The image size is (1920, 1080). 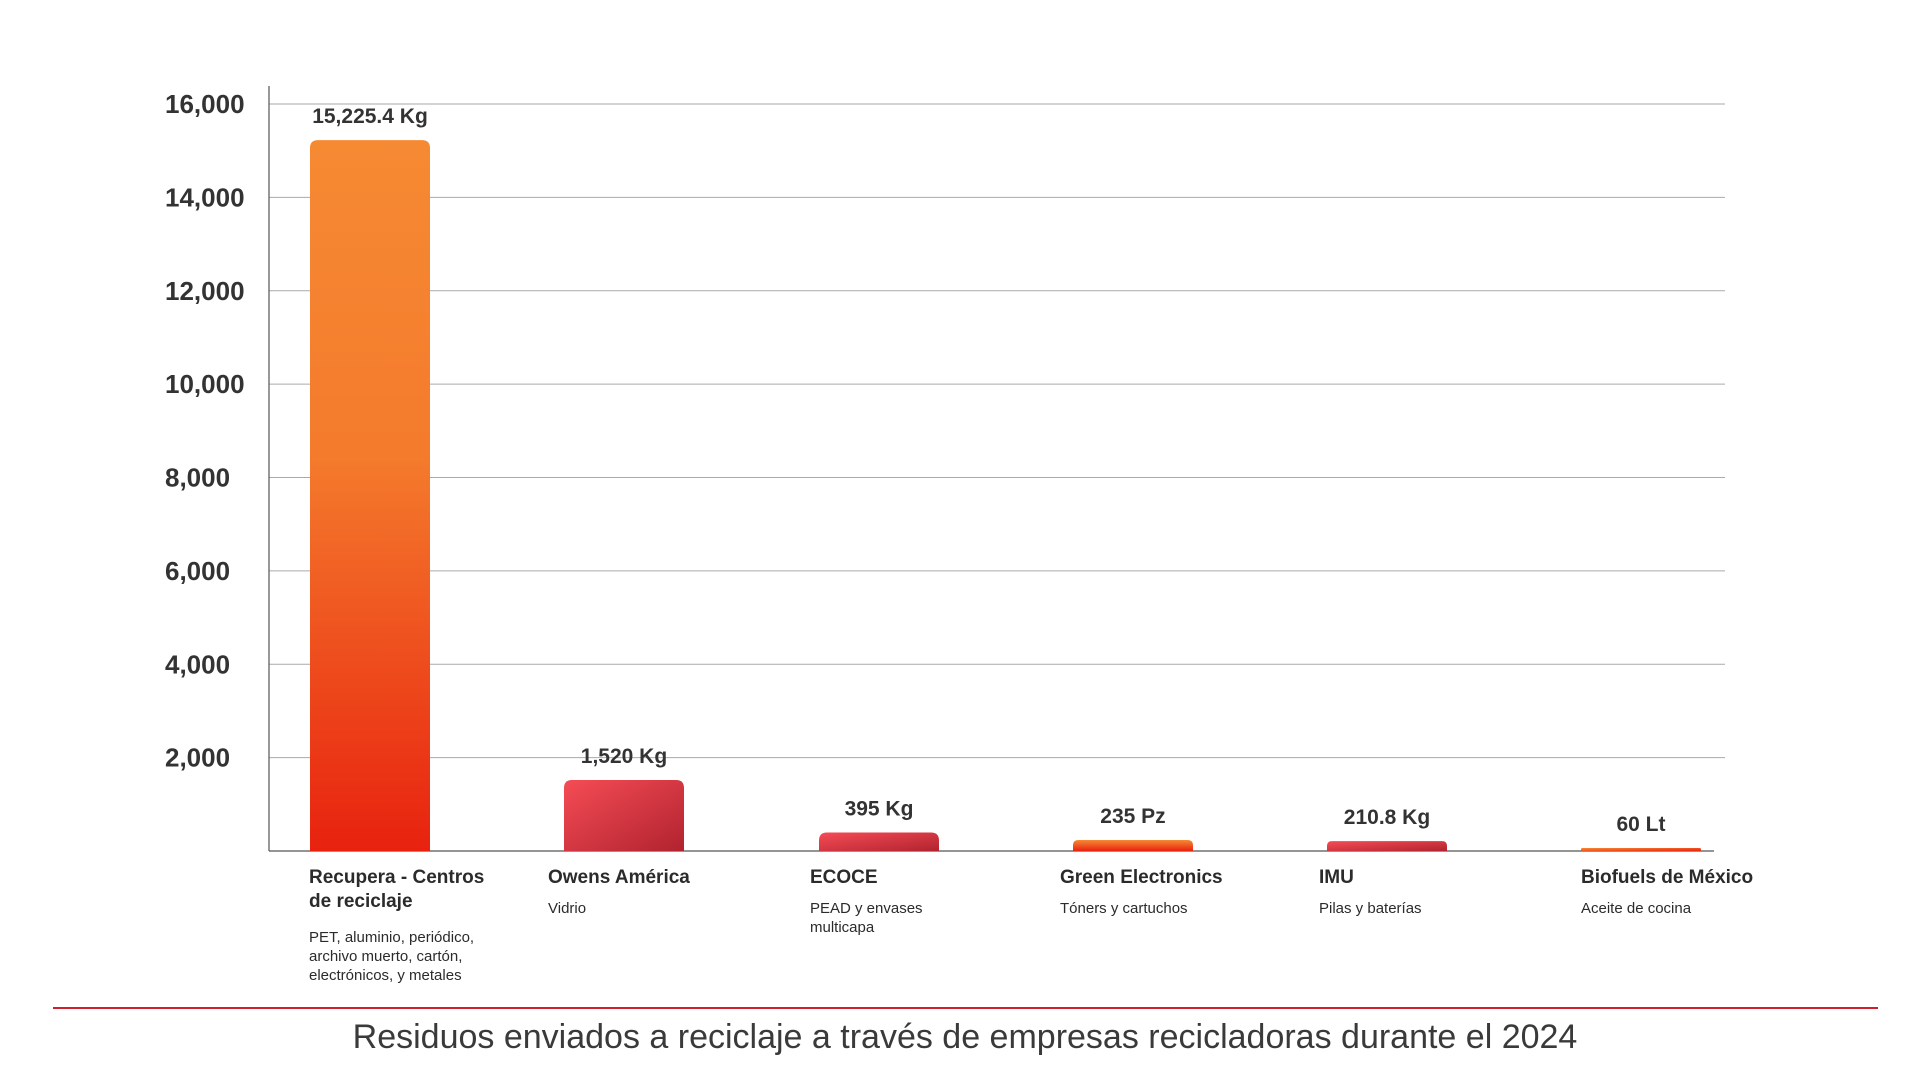 What do you see at coordinates (197, 478) in the screenshot?
I see `y-tick-label: 8,000` at bounding box center [197, 478].